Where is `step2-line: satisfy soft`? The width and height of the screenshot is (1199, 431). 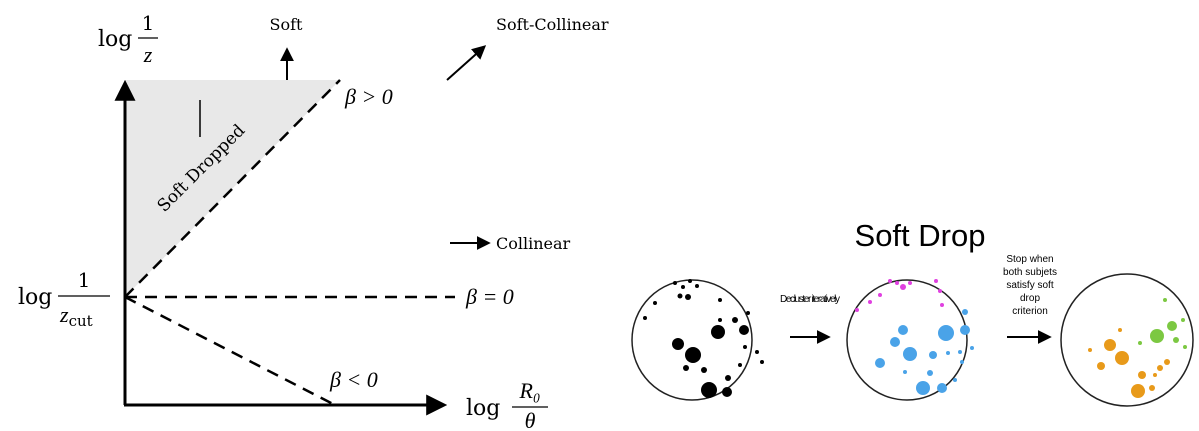 step2-line: satisfy soft is located at coordinates (1029, 285).